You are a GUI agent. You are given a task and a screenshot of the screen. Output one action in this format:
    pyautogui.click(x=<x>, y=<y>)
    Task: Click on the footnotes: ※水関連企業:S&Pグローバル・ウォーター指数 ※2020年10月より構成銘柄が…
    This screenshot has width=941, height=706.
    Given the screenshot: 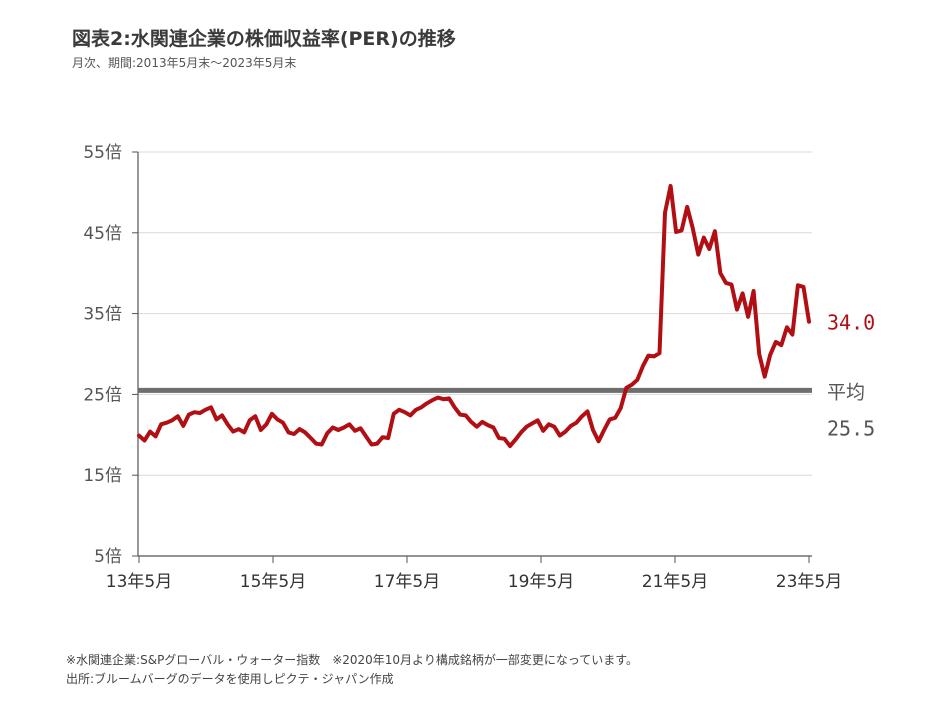 What is the action you would take?
    pyautogui.click(x=352, y=670)
    